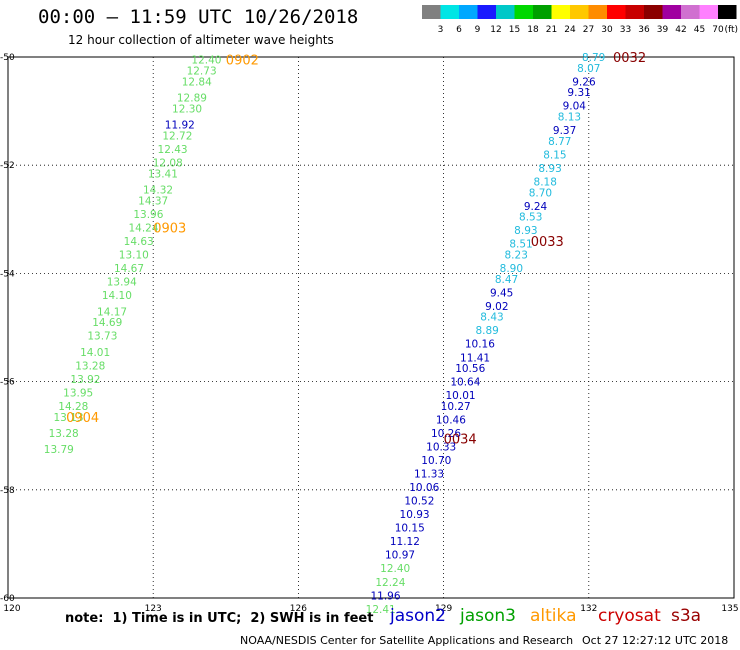  Describe the element at coordinates (564, 131) in the screenshot. I see `wave-height-value: 9.37` at that location.